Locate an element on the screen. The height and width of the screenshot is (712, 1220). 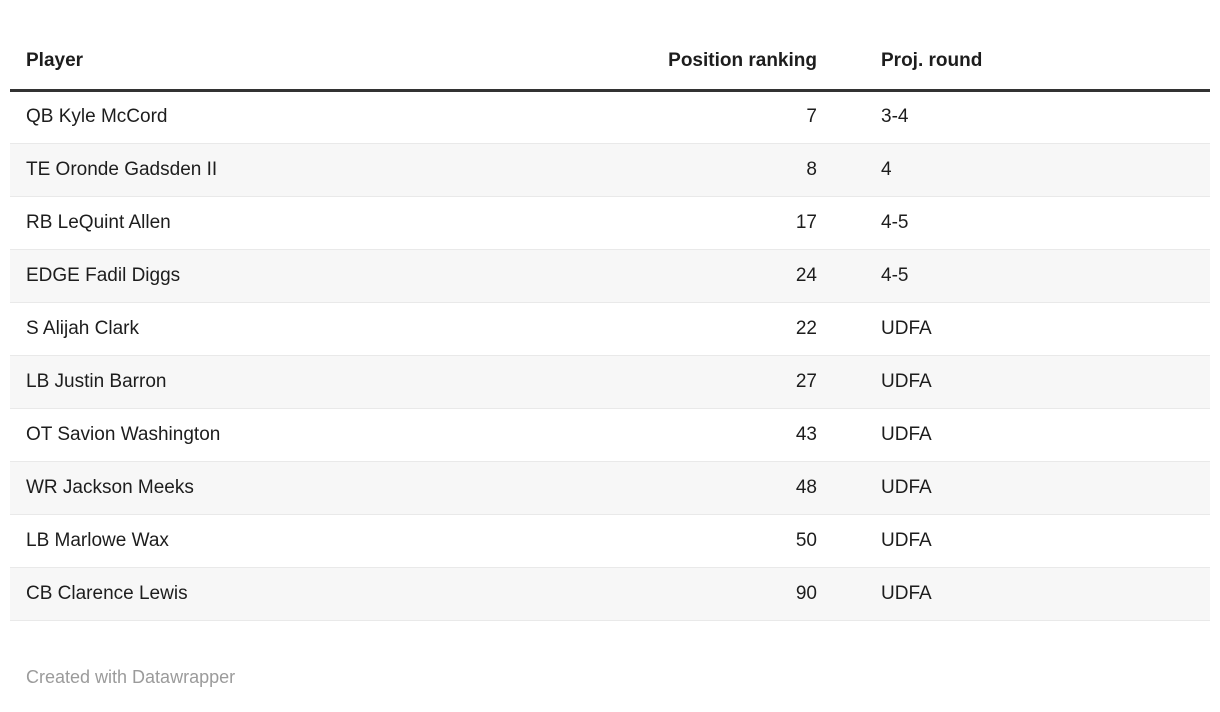
table-row: CB Clarence Lewis 90 UDFA is located at coordinates (610, 594).